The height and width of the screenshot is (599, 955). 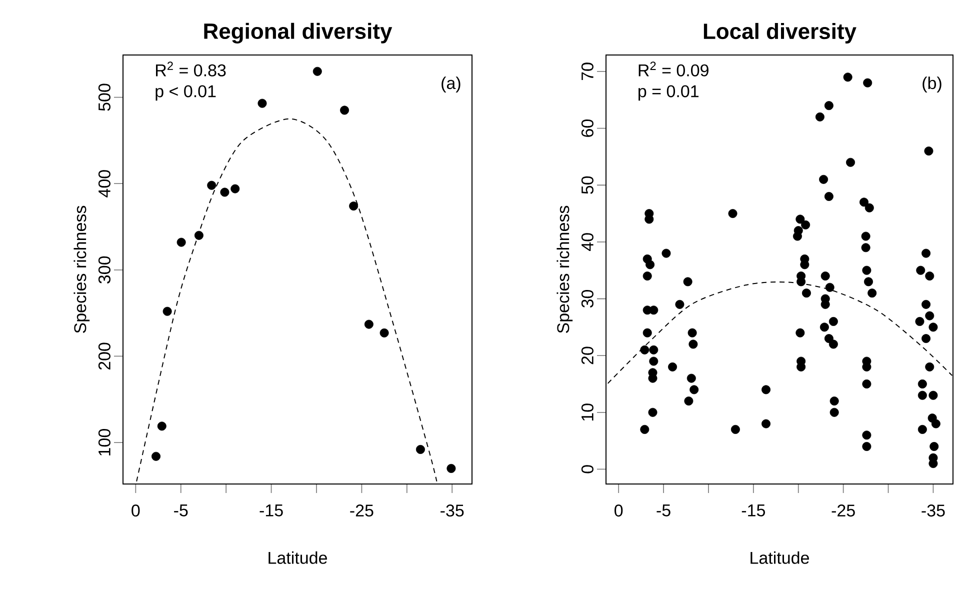 What do you see at coordinates (780, 33) in the screenshot?
I see `chart-title: Local diversity` at bounding box center [780, 33].